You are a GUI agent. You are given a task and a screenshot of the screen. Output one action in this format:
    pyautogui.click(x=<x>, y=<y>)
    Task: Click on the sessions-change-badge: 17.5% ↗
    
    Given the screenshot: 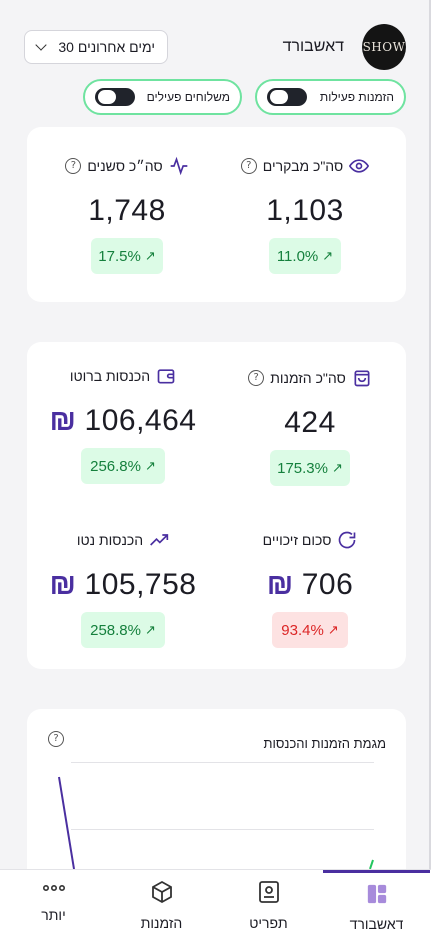 What is the action you would take?
    pyautogui.click(x=127, y=256)
    